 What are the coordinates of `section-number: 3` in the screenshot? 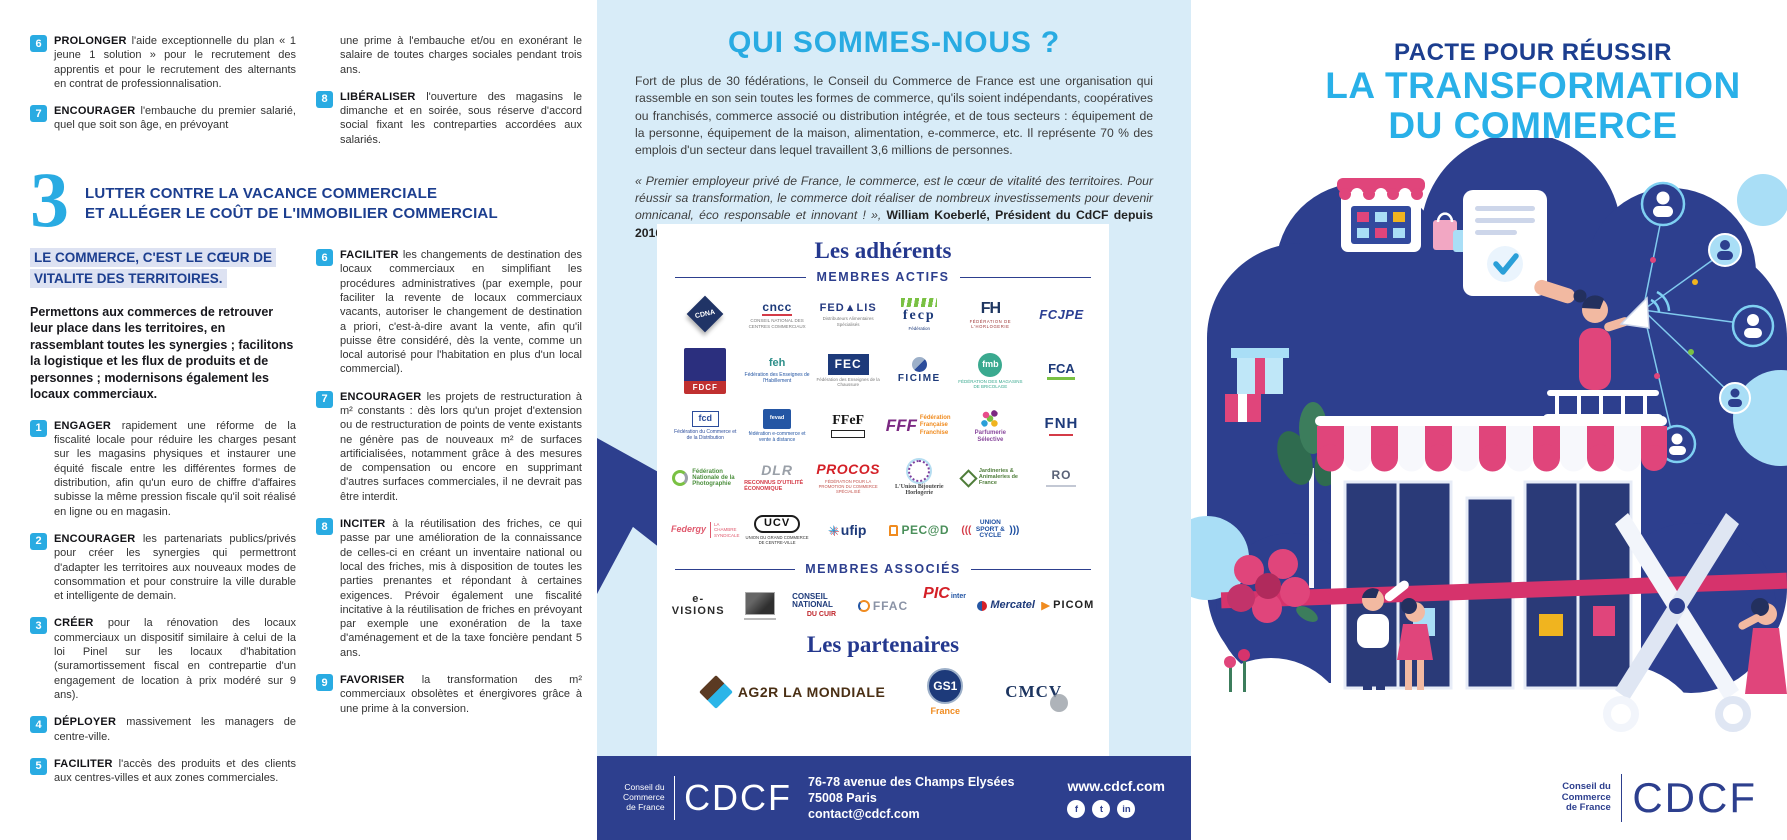 It's located at (49, 200).